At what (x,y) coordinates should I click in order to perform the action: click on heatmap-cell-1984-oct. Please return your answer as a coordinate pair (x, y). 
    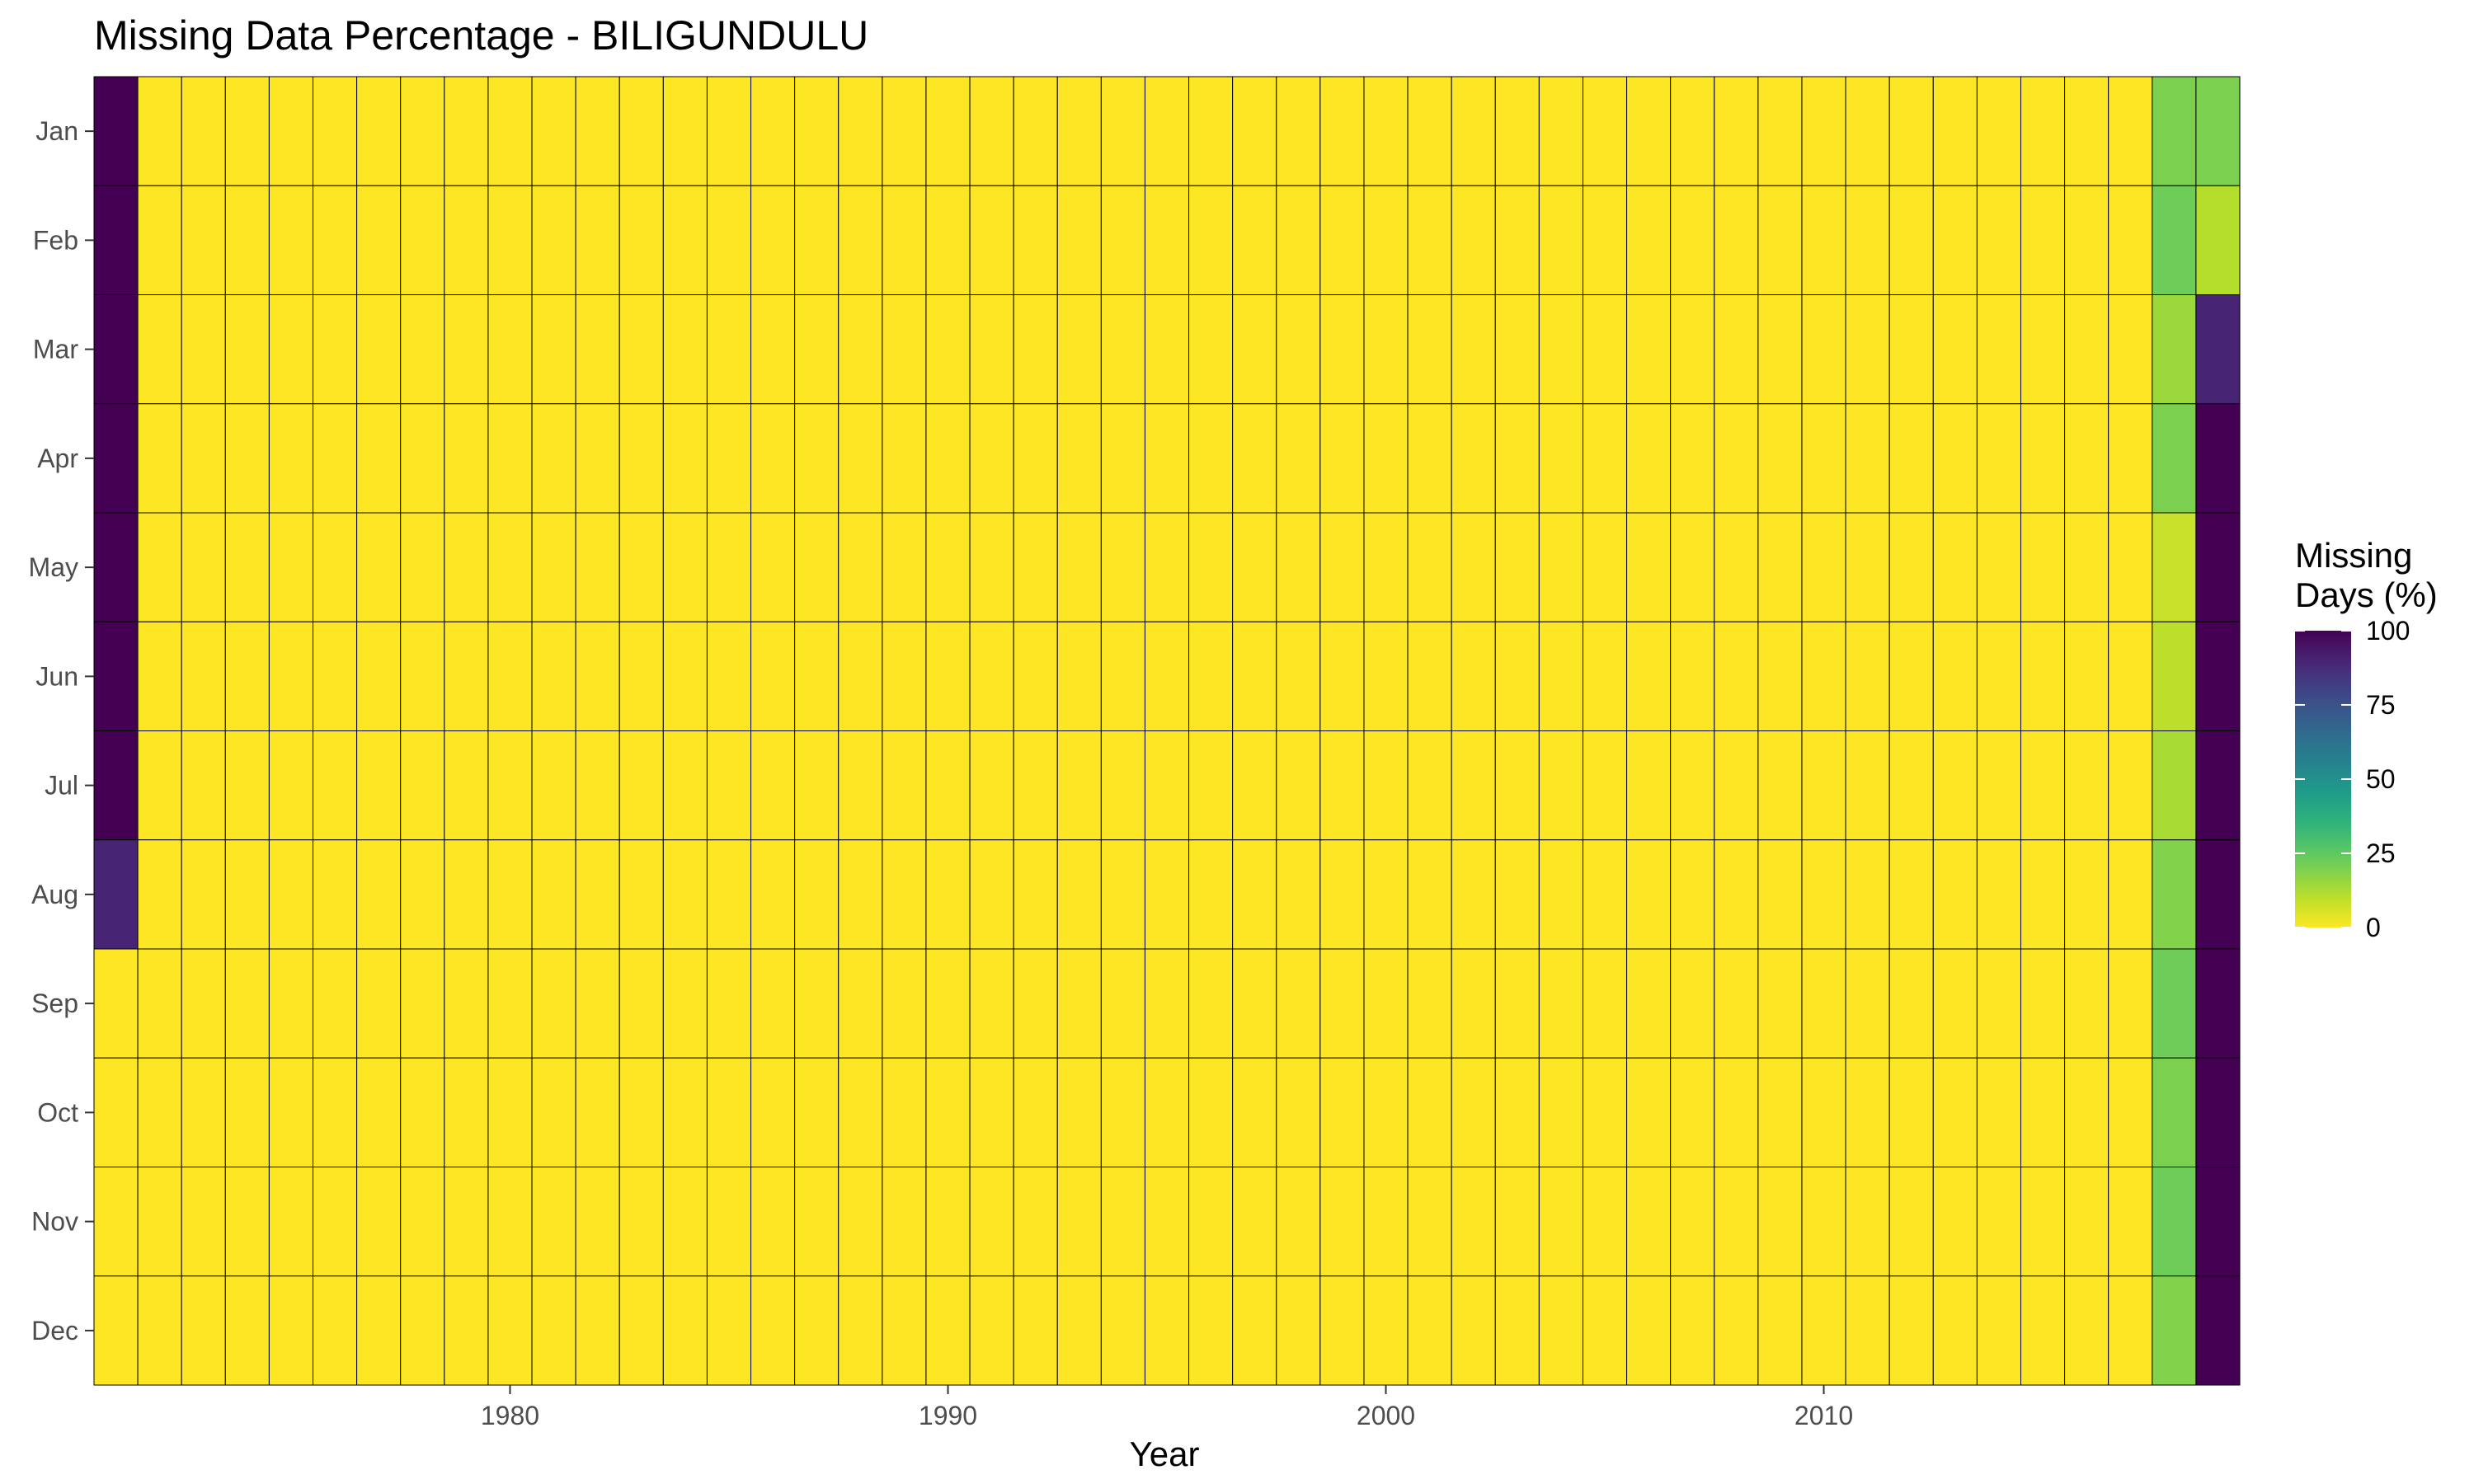
    Looking at the image, I should click on (685, 1112).